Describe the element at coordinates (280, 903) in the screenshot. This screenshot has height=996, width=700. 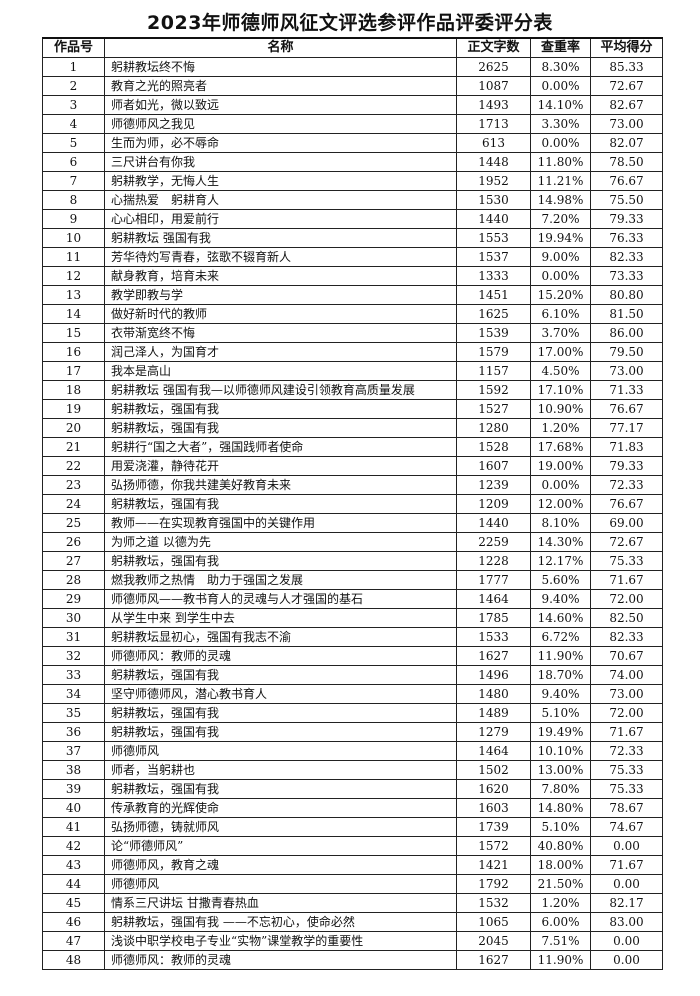
I see `cell-name: 情系三尺讲坛 甘撒青春热血` at that location.